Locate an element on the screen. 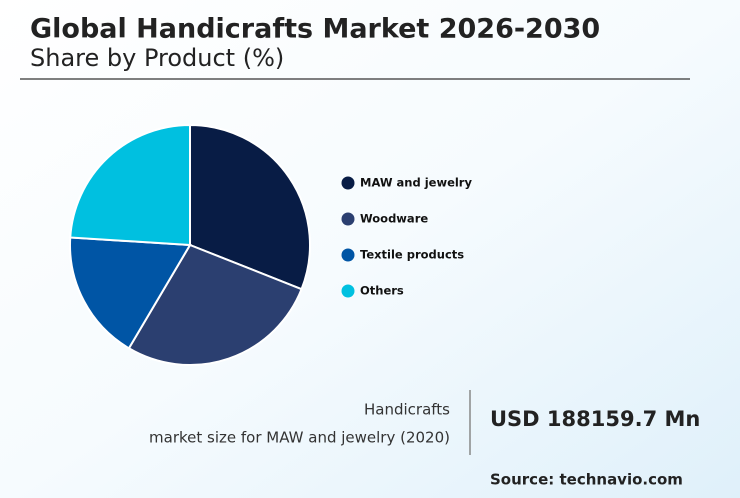 This screenshot has width=740, height=498. chart-subtitle: Share by Product (%) is located at coordinates (157, 58).